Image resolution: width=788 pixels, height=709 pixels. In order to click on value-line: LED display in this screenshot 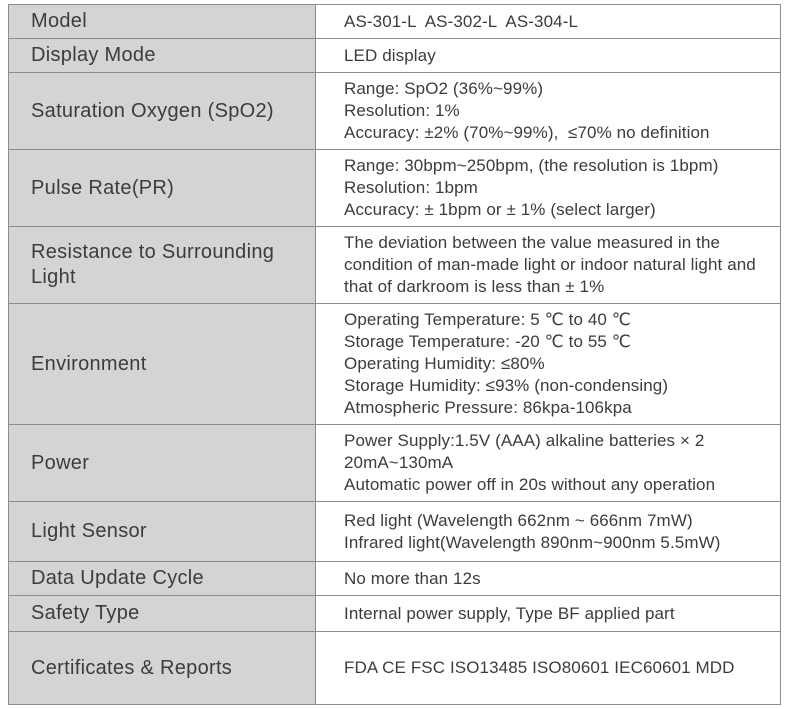, I will do `click(390, 55)`.